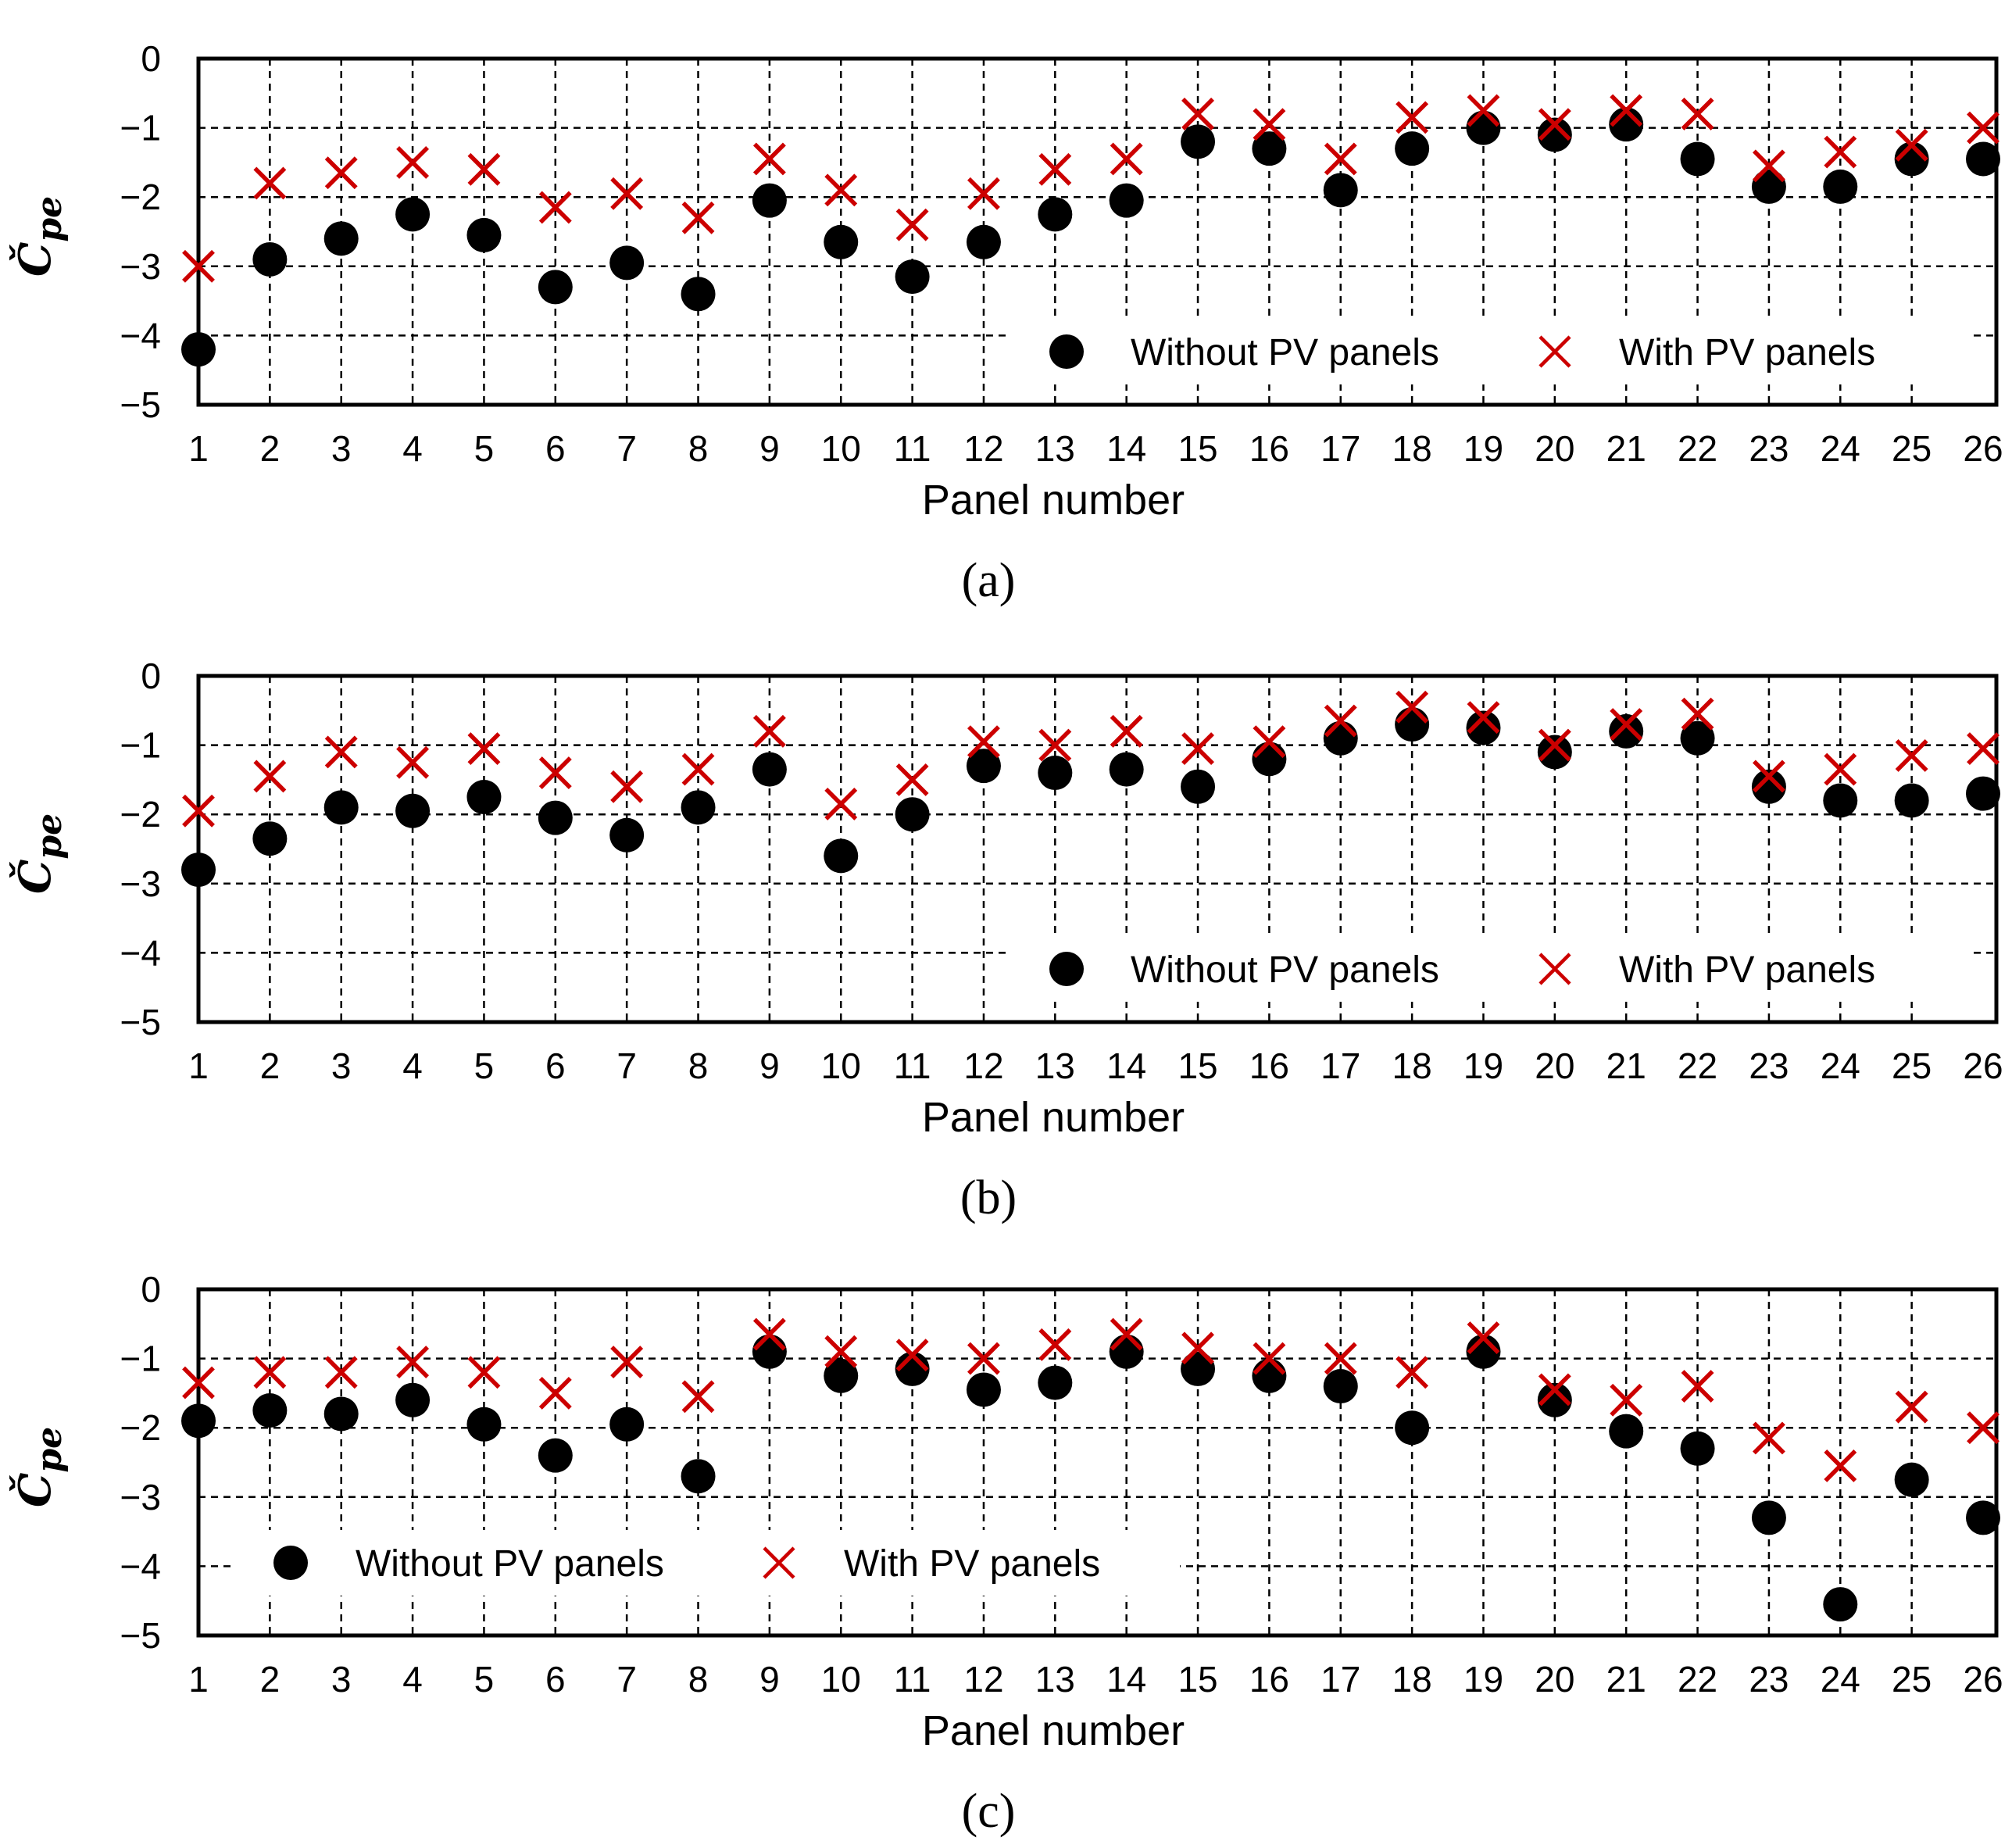 The width and height of the screenshot is (2012, 1848). I want to click on x-tick-label: 14, so click(1126, 1679).